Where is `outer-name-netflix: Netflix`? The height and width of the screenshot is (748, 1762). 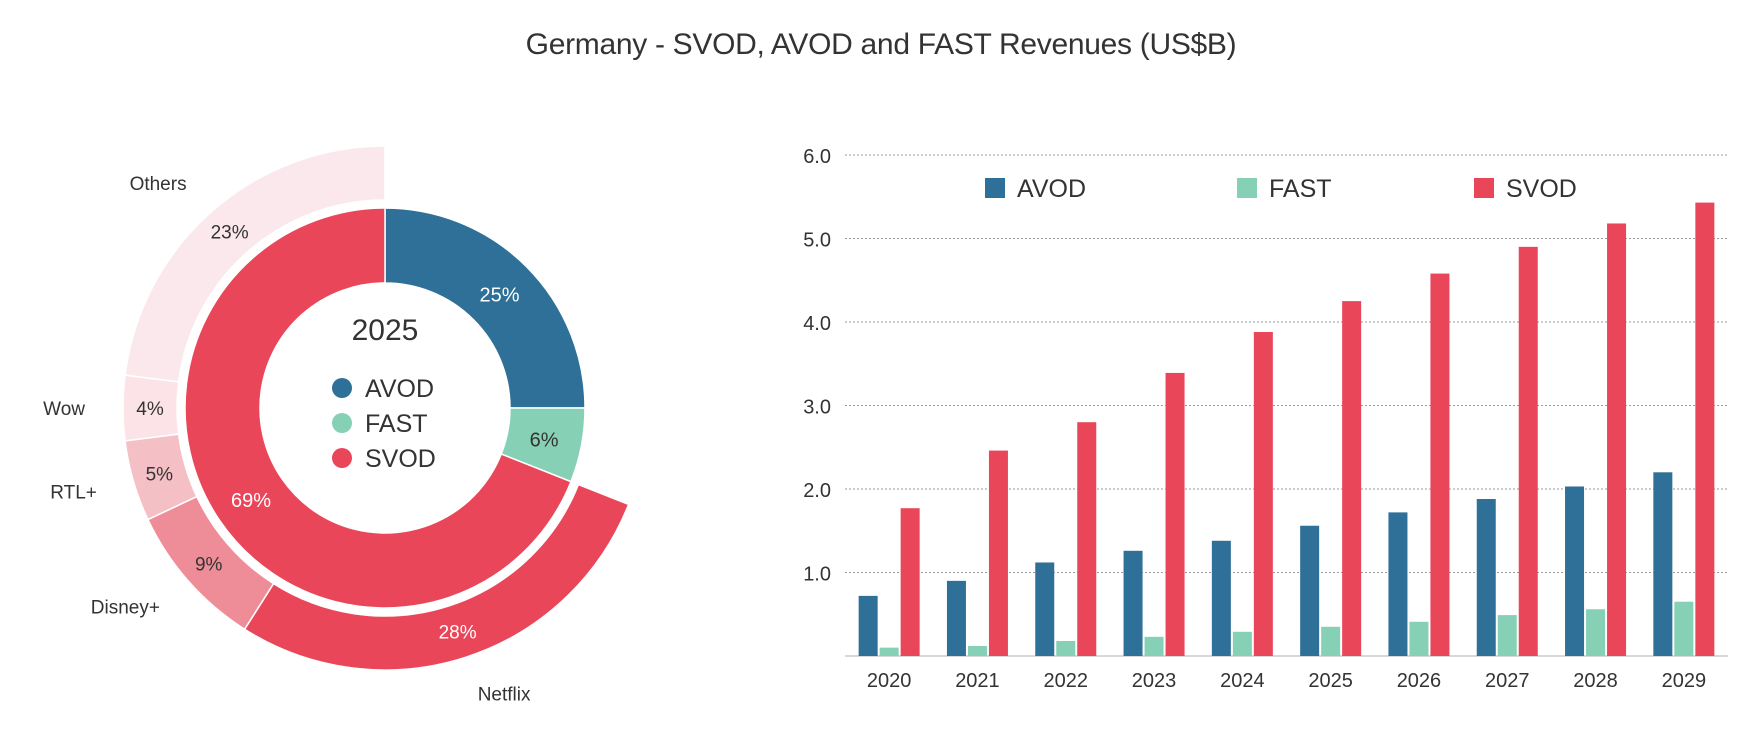
outer-name-netflix: Netflix is located at coordinates (504, 694).